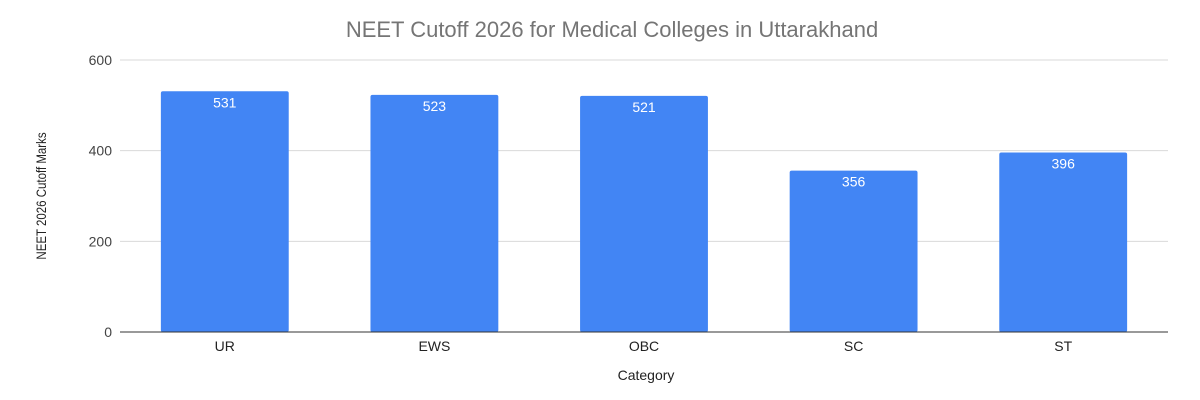 This screenshot has height=400, width=1200. Describe the element at coordinates (1064, 163) in the screenshot. I see `data-label-st: 396` at that location.